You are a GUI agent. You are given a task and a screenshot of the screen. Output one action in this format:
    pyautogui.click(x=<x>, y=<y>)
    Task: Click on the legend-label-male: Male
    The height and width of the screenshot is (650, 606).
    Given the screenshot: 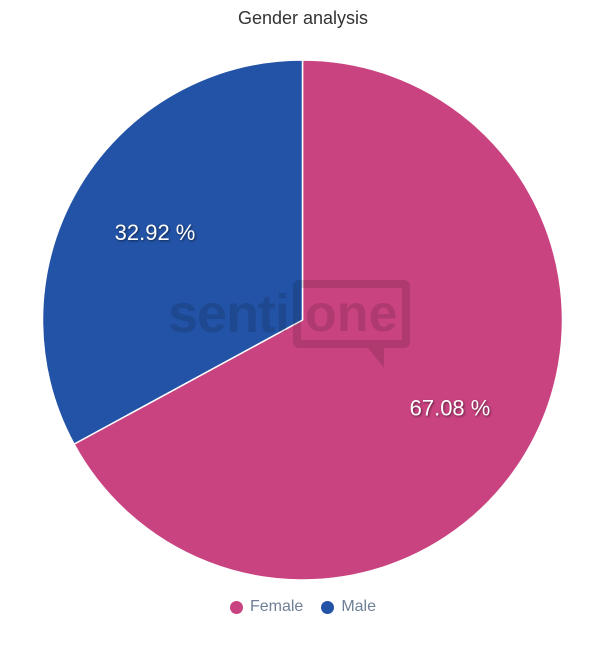 What is the action you would take?
    pyautogui.click(x=359, y=606)
    